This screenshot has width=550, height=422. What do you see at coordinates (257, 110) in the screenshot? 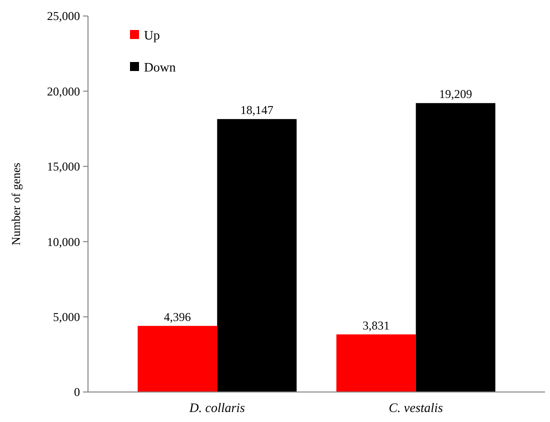
I see `data-label: 18,147` at bounding box center [257, 110].